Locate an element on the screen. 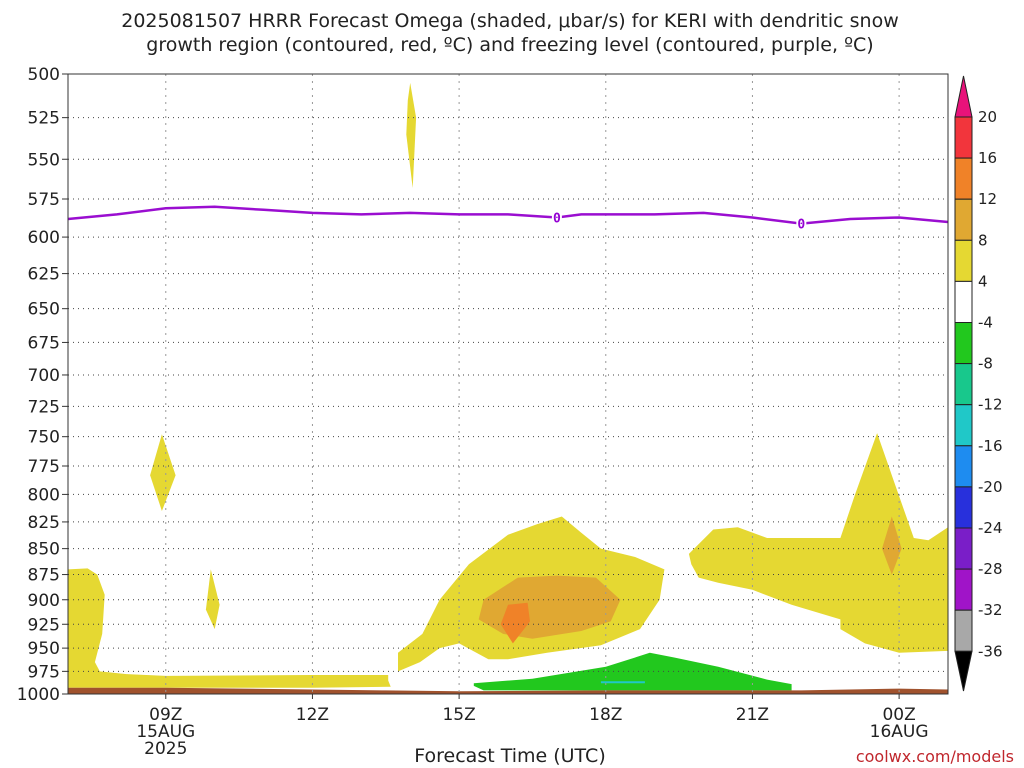 This screenshot has width=1024, height=768. colorbar-label-7: -12 is located at coordinates (990, 405).